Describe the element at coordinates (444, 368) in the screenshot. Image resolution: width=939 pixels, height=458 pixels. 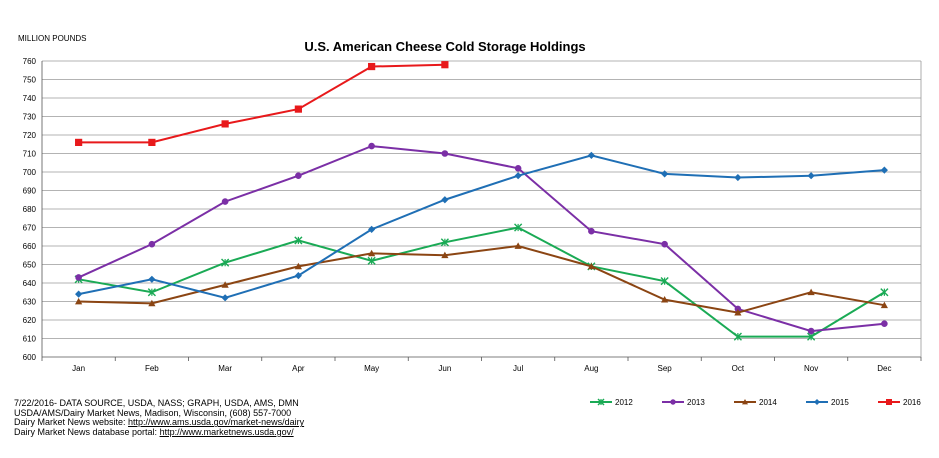
I see `x-tick-label: Jun` at that location.